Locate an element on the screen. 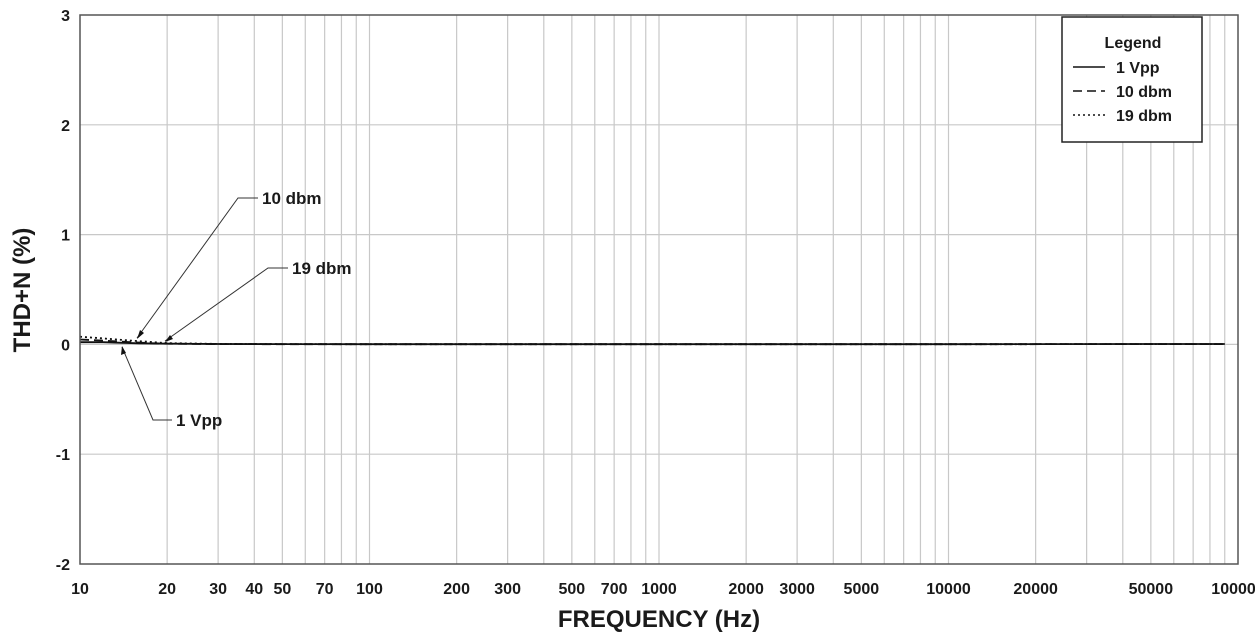  annotation-leader-1-vpp is located at coordinates (146, 383).